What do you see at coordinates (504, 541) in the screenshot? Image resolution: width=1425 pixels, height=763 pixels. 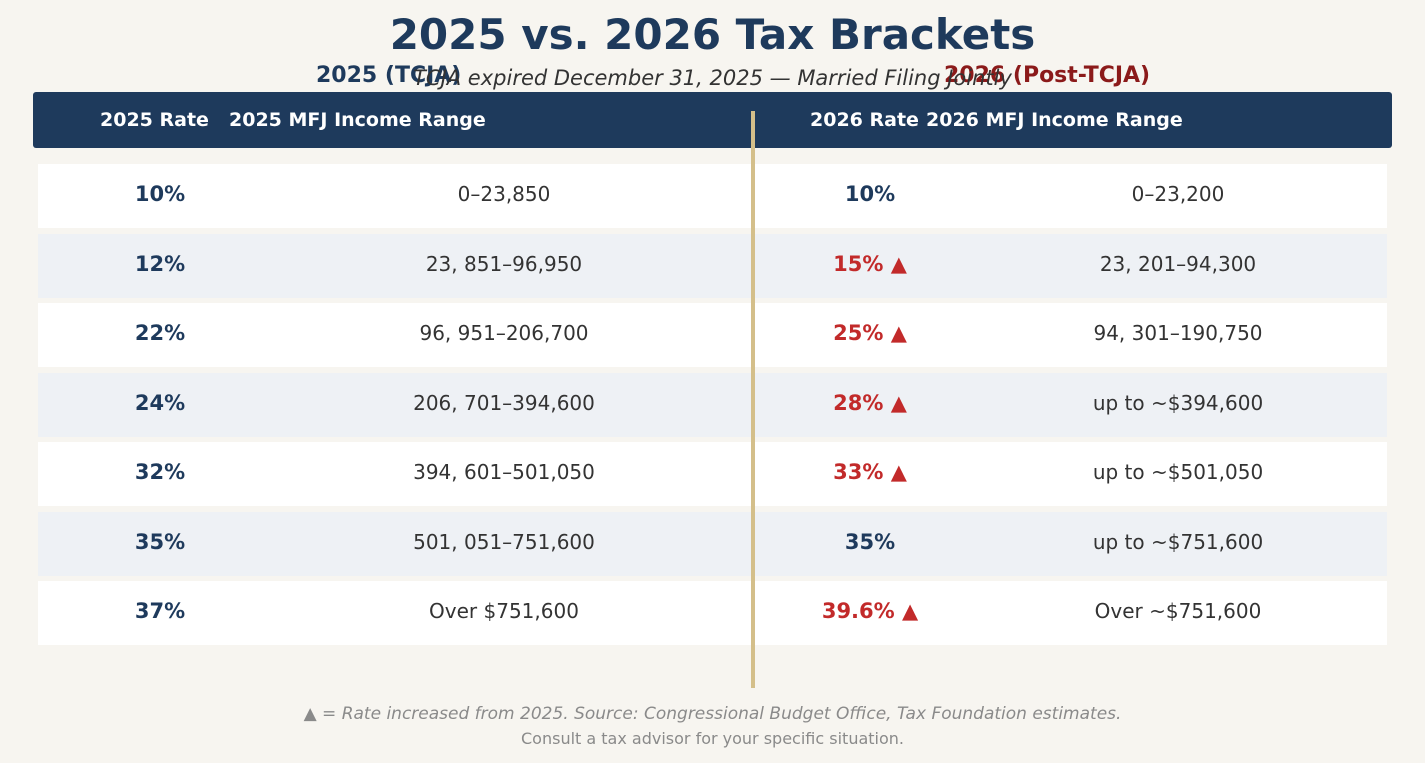 I see `range-2025-cell: 501, 051–751,600` at bounding box center [504, 541].